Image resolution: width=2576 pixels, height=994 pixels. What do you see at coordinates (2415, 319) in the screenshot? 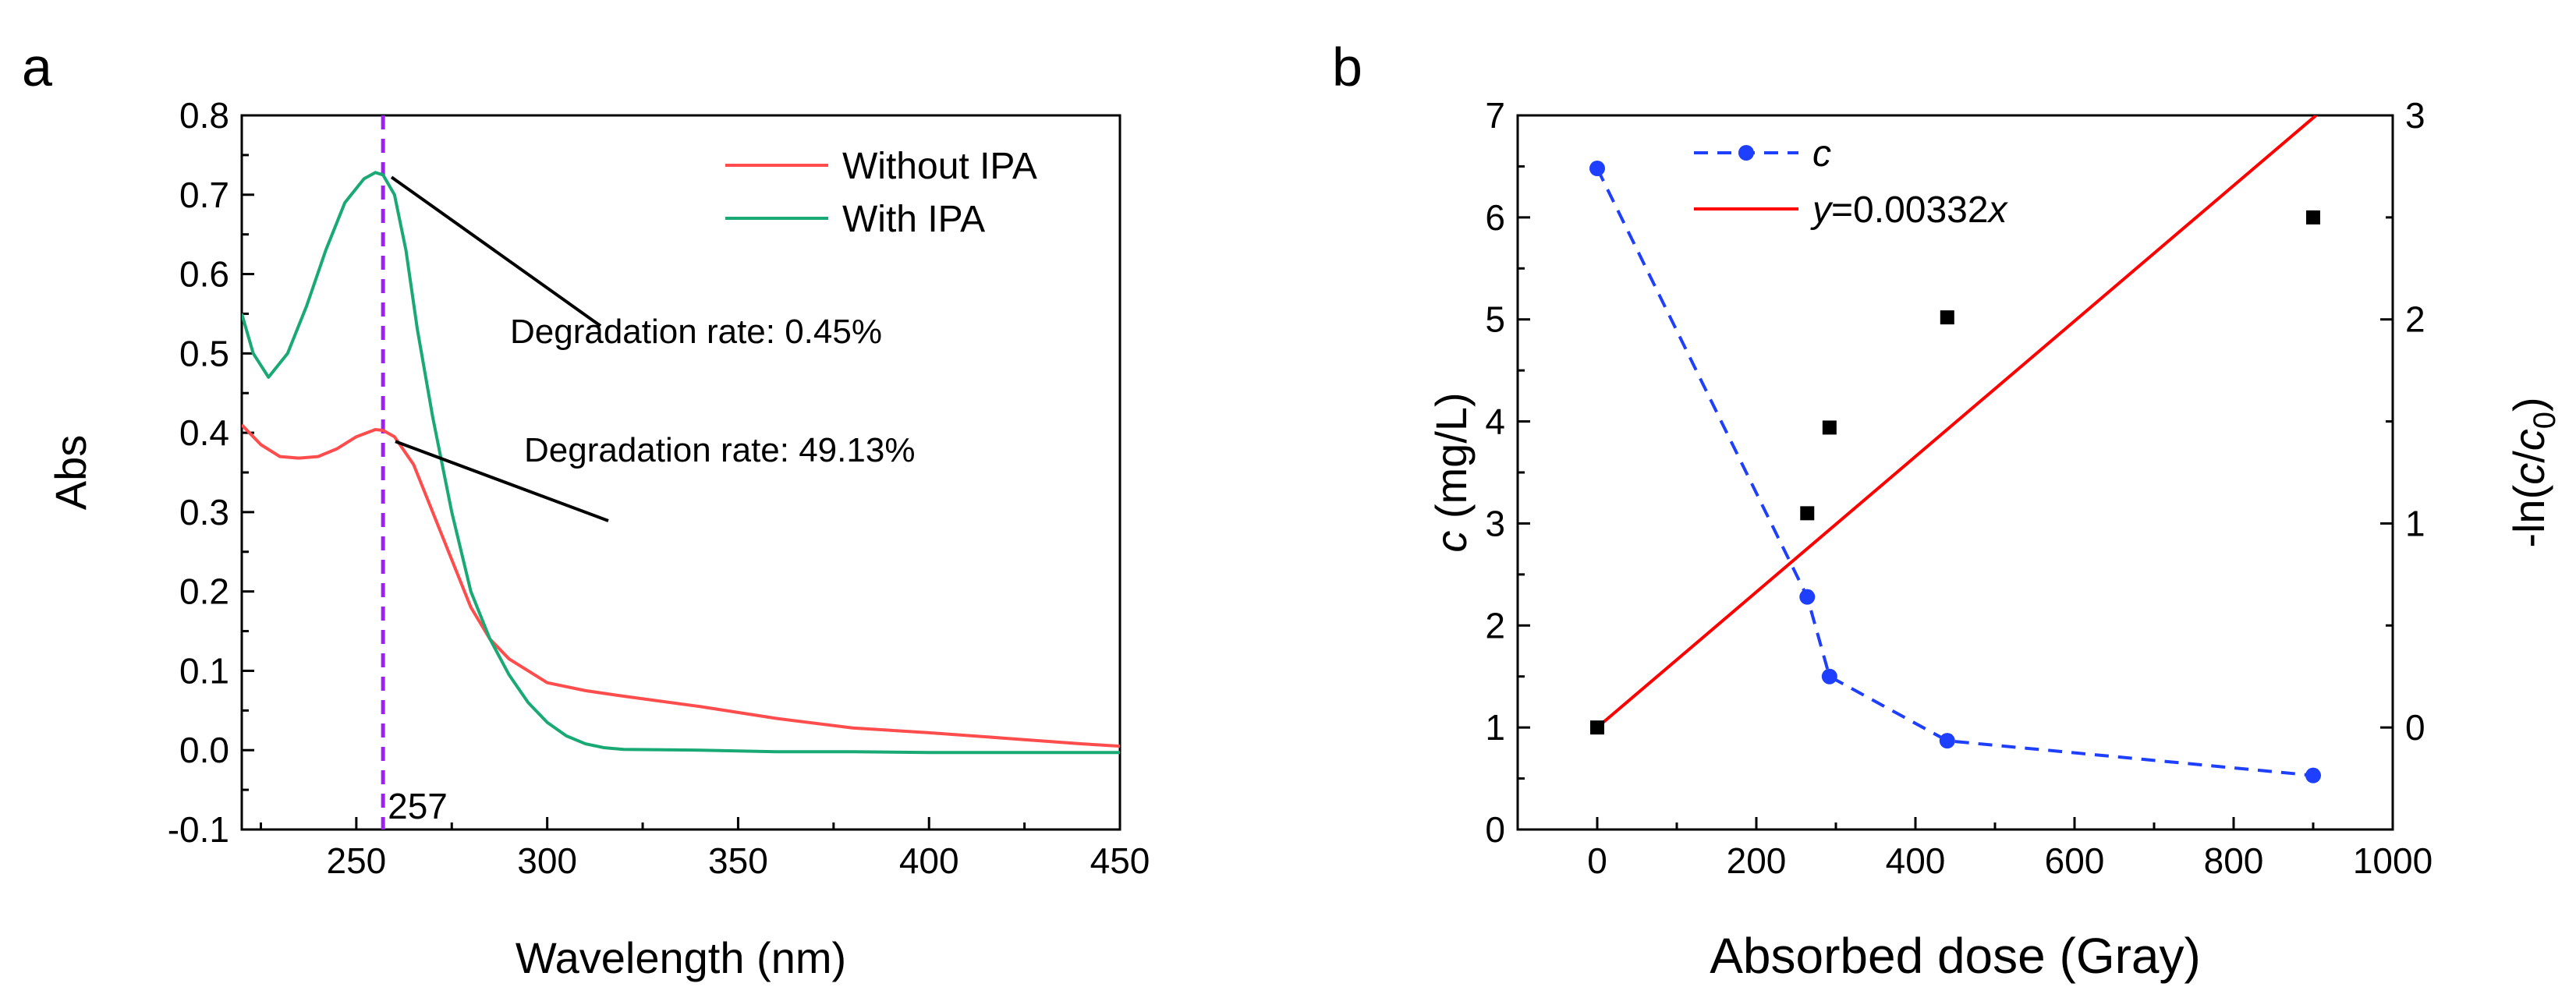
I see `y2-tick-label: 2` at bounding box center [2415, 319].